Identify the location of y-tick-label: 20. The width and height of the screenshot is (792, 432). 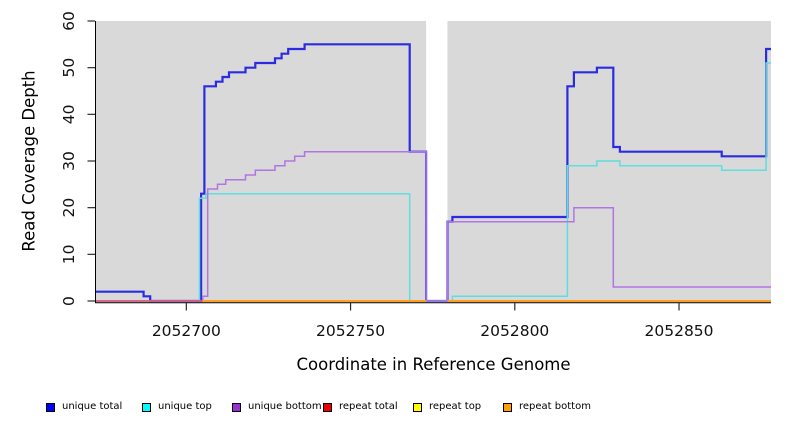
(69, 208).